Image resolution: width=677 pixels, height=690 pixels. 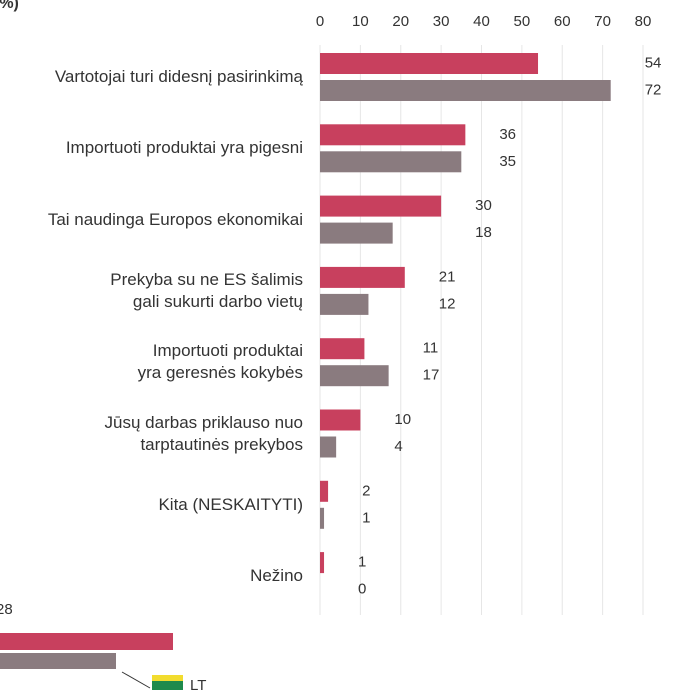 I want to click on inset-flag-label: LT, so click(x=198, y=683).